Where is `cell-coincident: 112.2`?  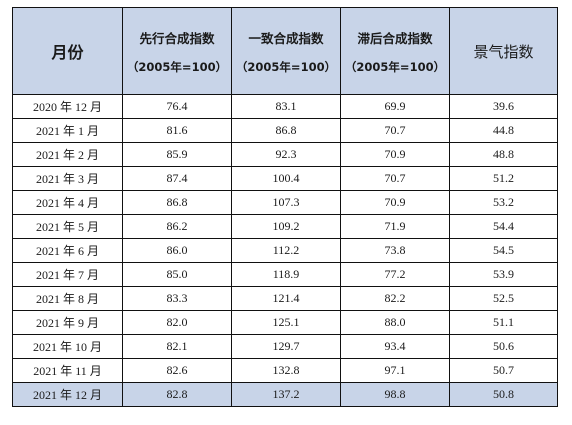 cell-coincident: 112.2 is located at coordinates (286, 250).